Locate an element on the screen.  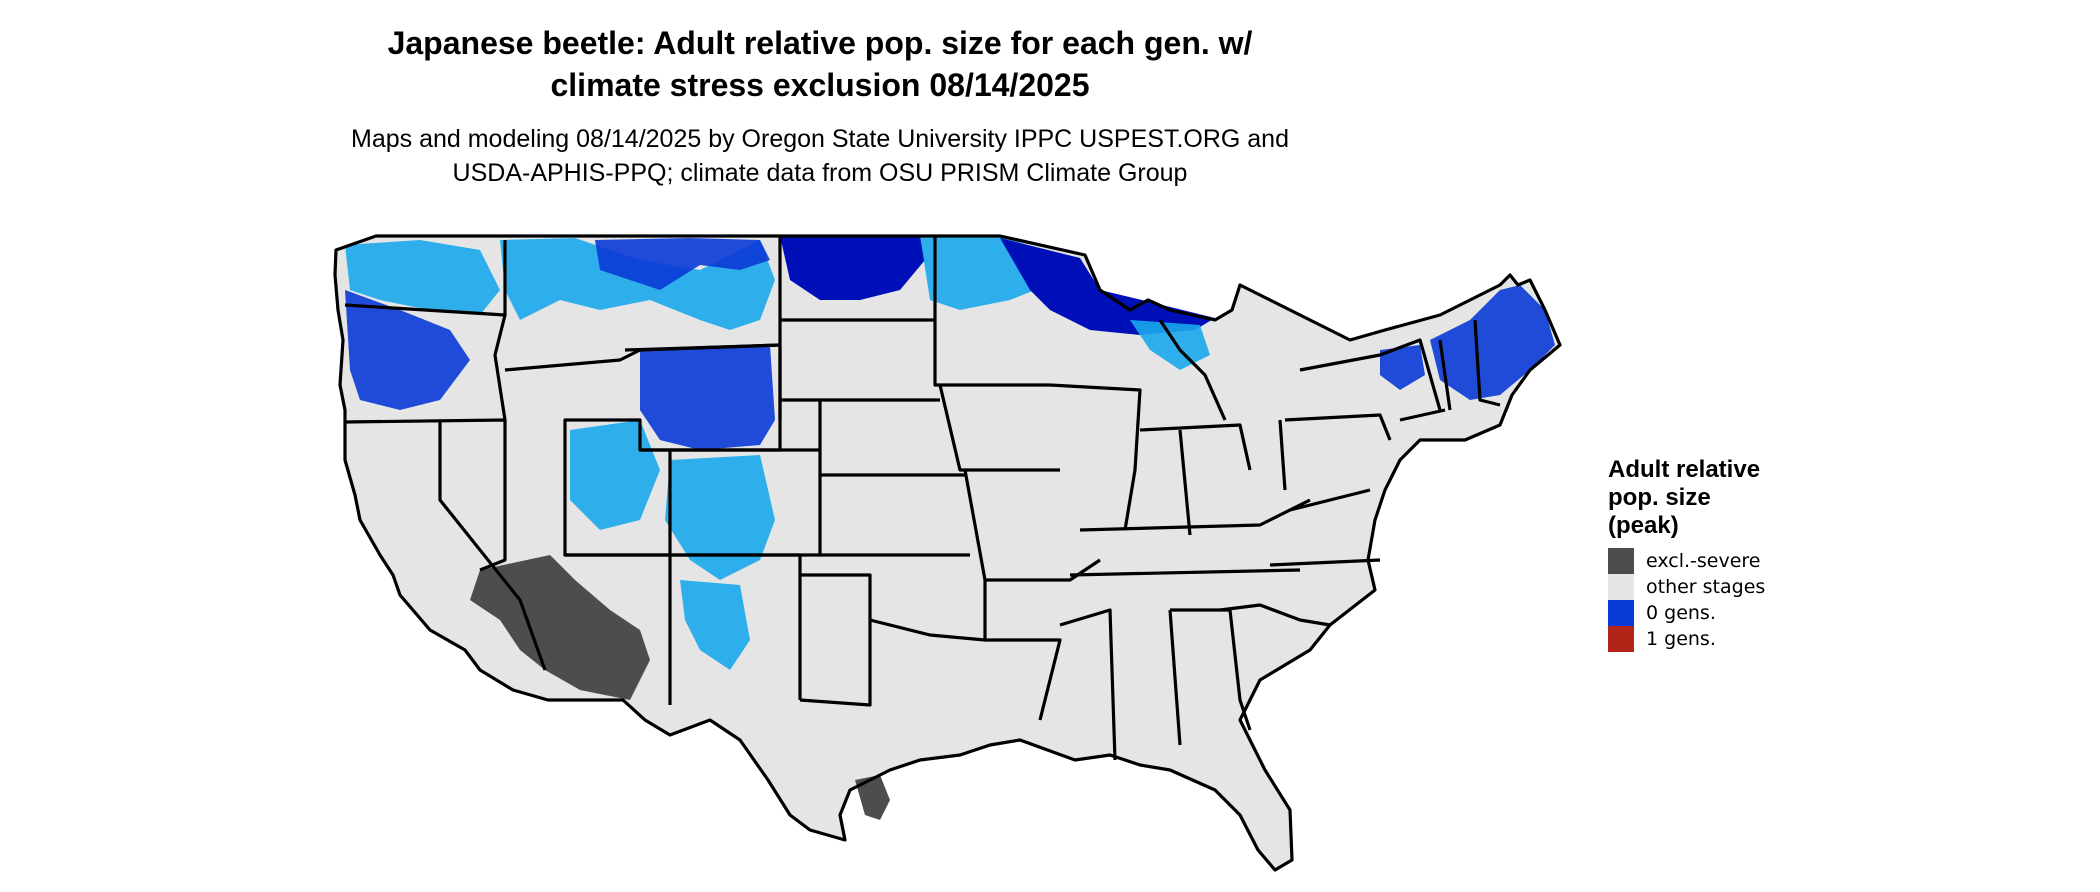
legend-swatch-0-gens is located at coordinates (1621, 613).